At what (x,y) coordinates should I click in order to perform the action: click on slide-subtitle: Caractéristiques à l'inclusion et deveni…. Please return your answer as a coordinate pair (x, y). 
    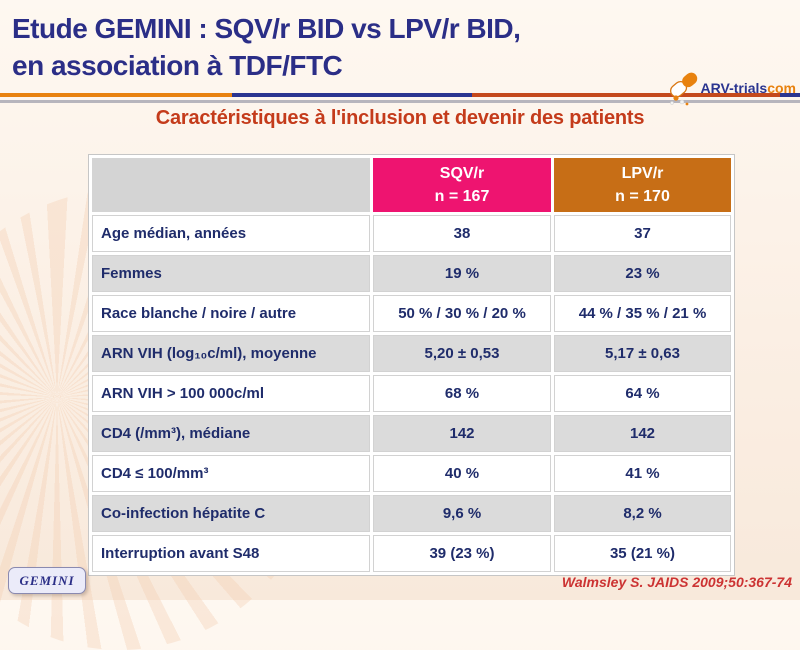
    Looking at the image, I should click on (400, 118).